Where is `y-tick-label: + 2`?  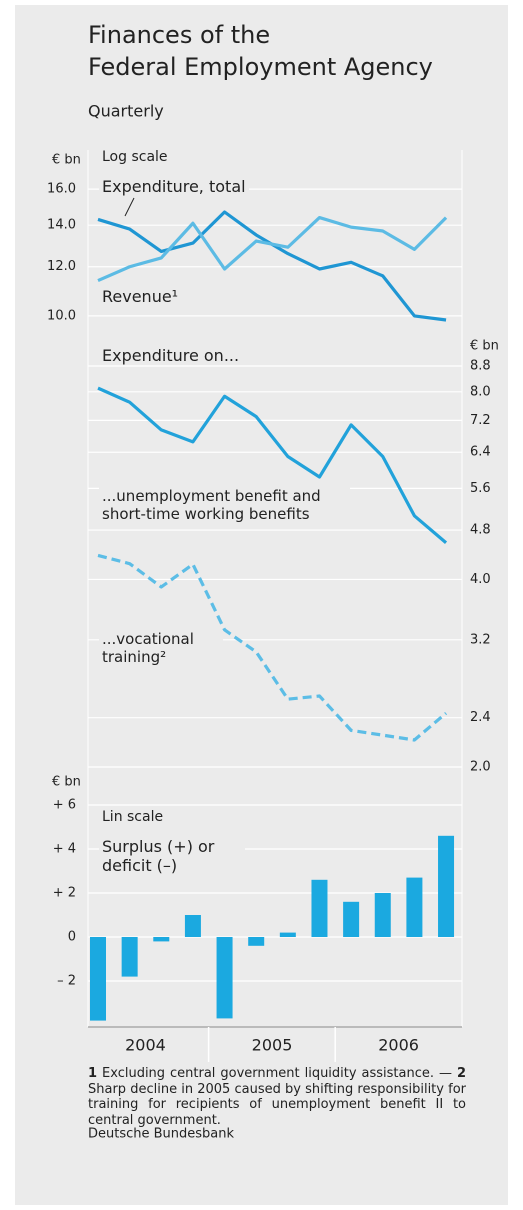 y-tick-label: + 2 is located at coordinates (64, 893).